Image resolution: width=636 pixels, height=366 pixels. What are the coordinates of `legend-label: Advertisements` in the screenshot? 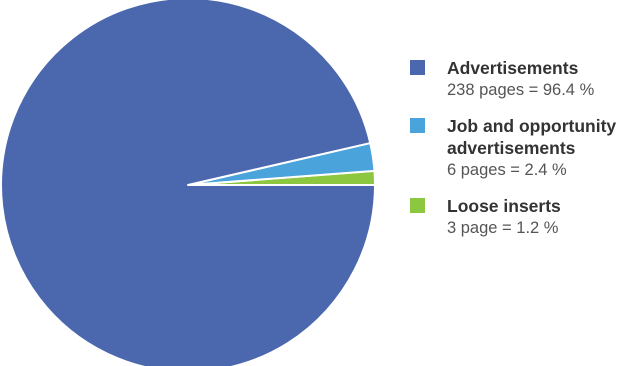 It's located at (513, 68).